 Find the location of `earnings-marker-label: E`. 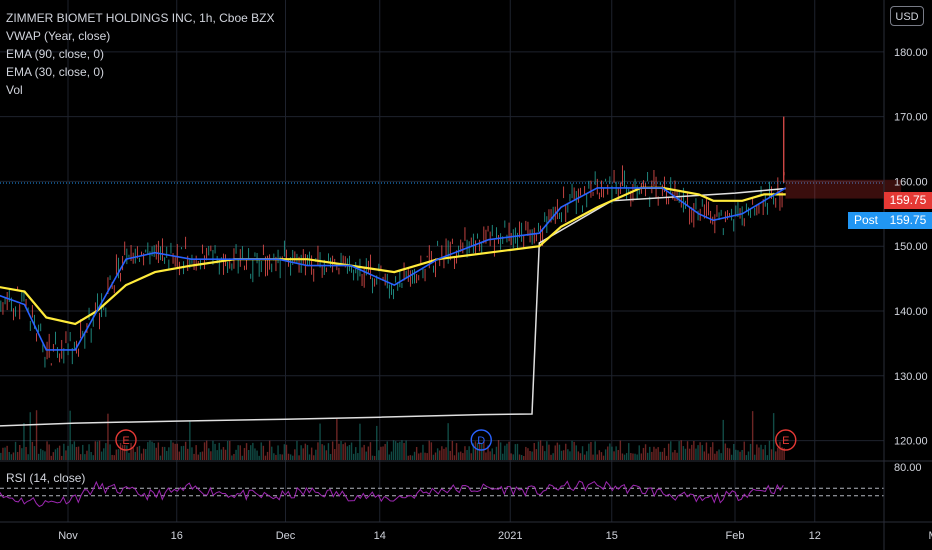

earnings-marker-label: E is located at coordinates (125, 441).